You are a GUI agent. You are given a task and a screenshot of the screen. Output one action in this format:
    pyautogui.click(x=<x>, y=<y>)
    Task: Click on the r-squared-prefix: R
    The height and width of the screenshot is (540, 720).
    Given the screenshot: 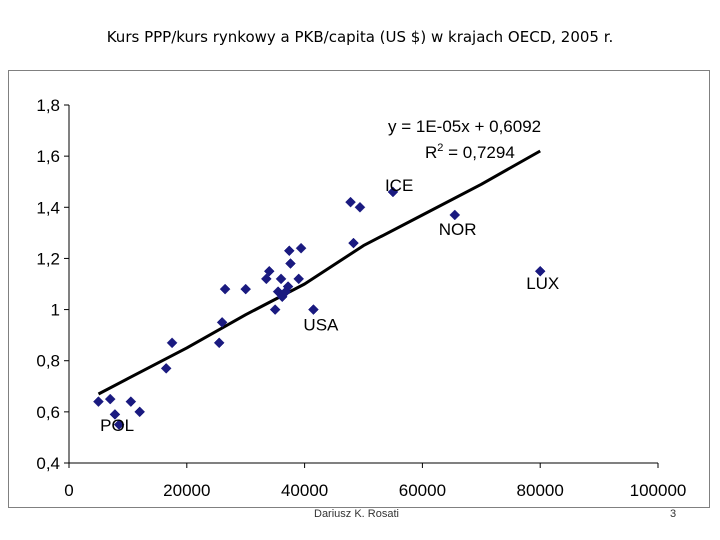 What is the action you would take?
    pyautogui.click(x=431, y=152)
    